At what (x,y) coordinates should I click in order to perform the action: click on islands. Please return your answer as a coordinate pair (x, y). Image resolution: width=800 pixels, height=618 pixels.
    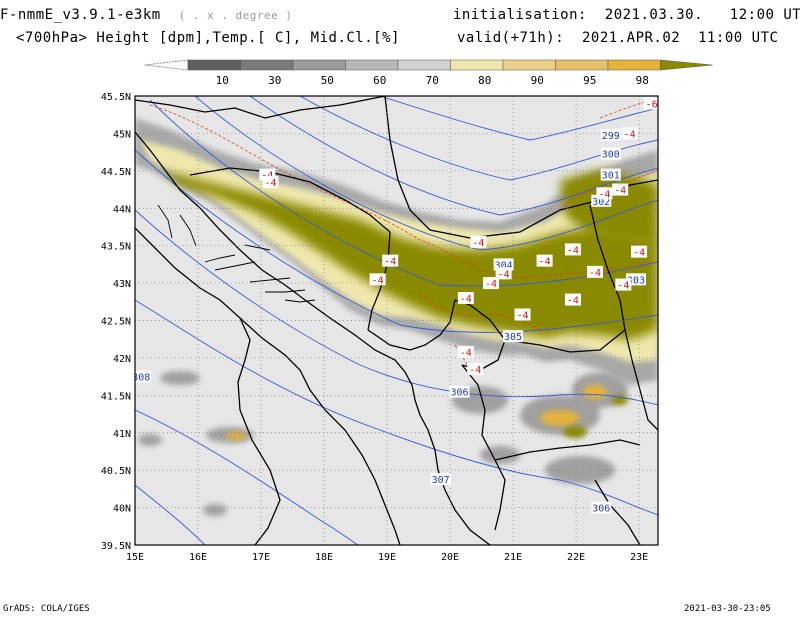
    Looking at the image, I should click on (236, 253).